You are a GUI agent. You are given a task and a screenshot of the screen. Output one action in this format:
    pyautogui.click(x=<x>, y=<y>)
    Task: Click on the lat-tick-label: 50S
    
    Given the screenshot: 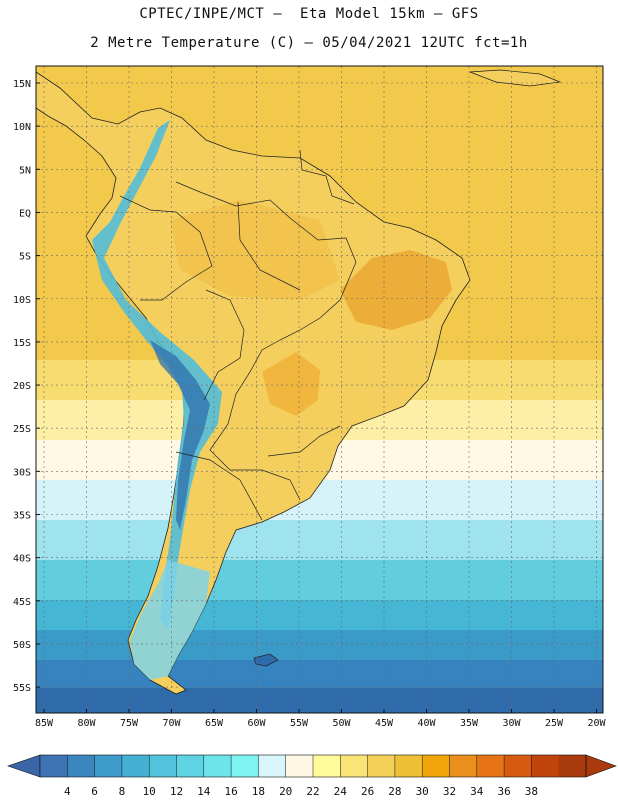 What is the action you would take?
    pyautogui.click(x=22, y=645)
    